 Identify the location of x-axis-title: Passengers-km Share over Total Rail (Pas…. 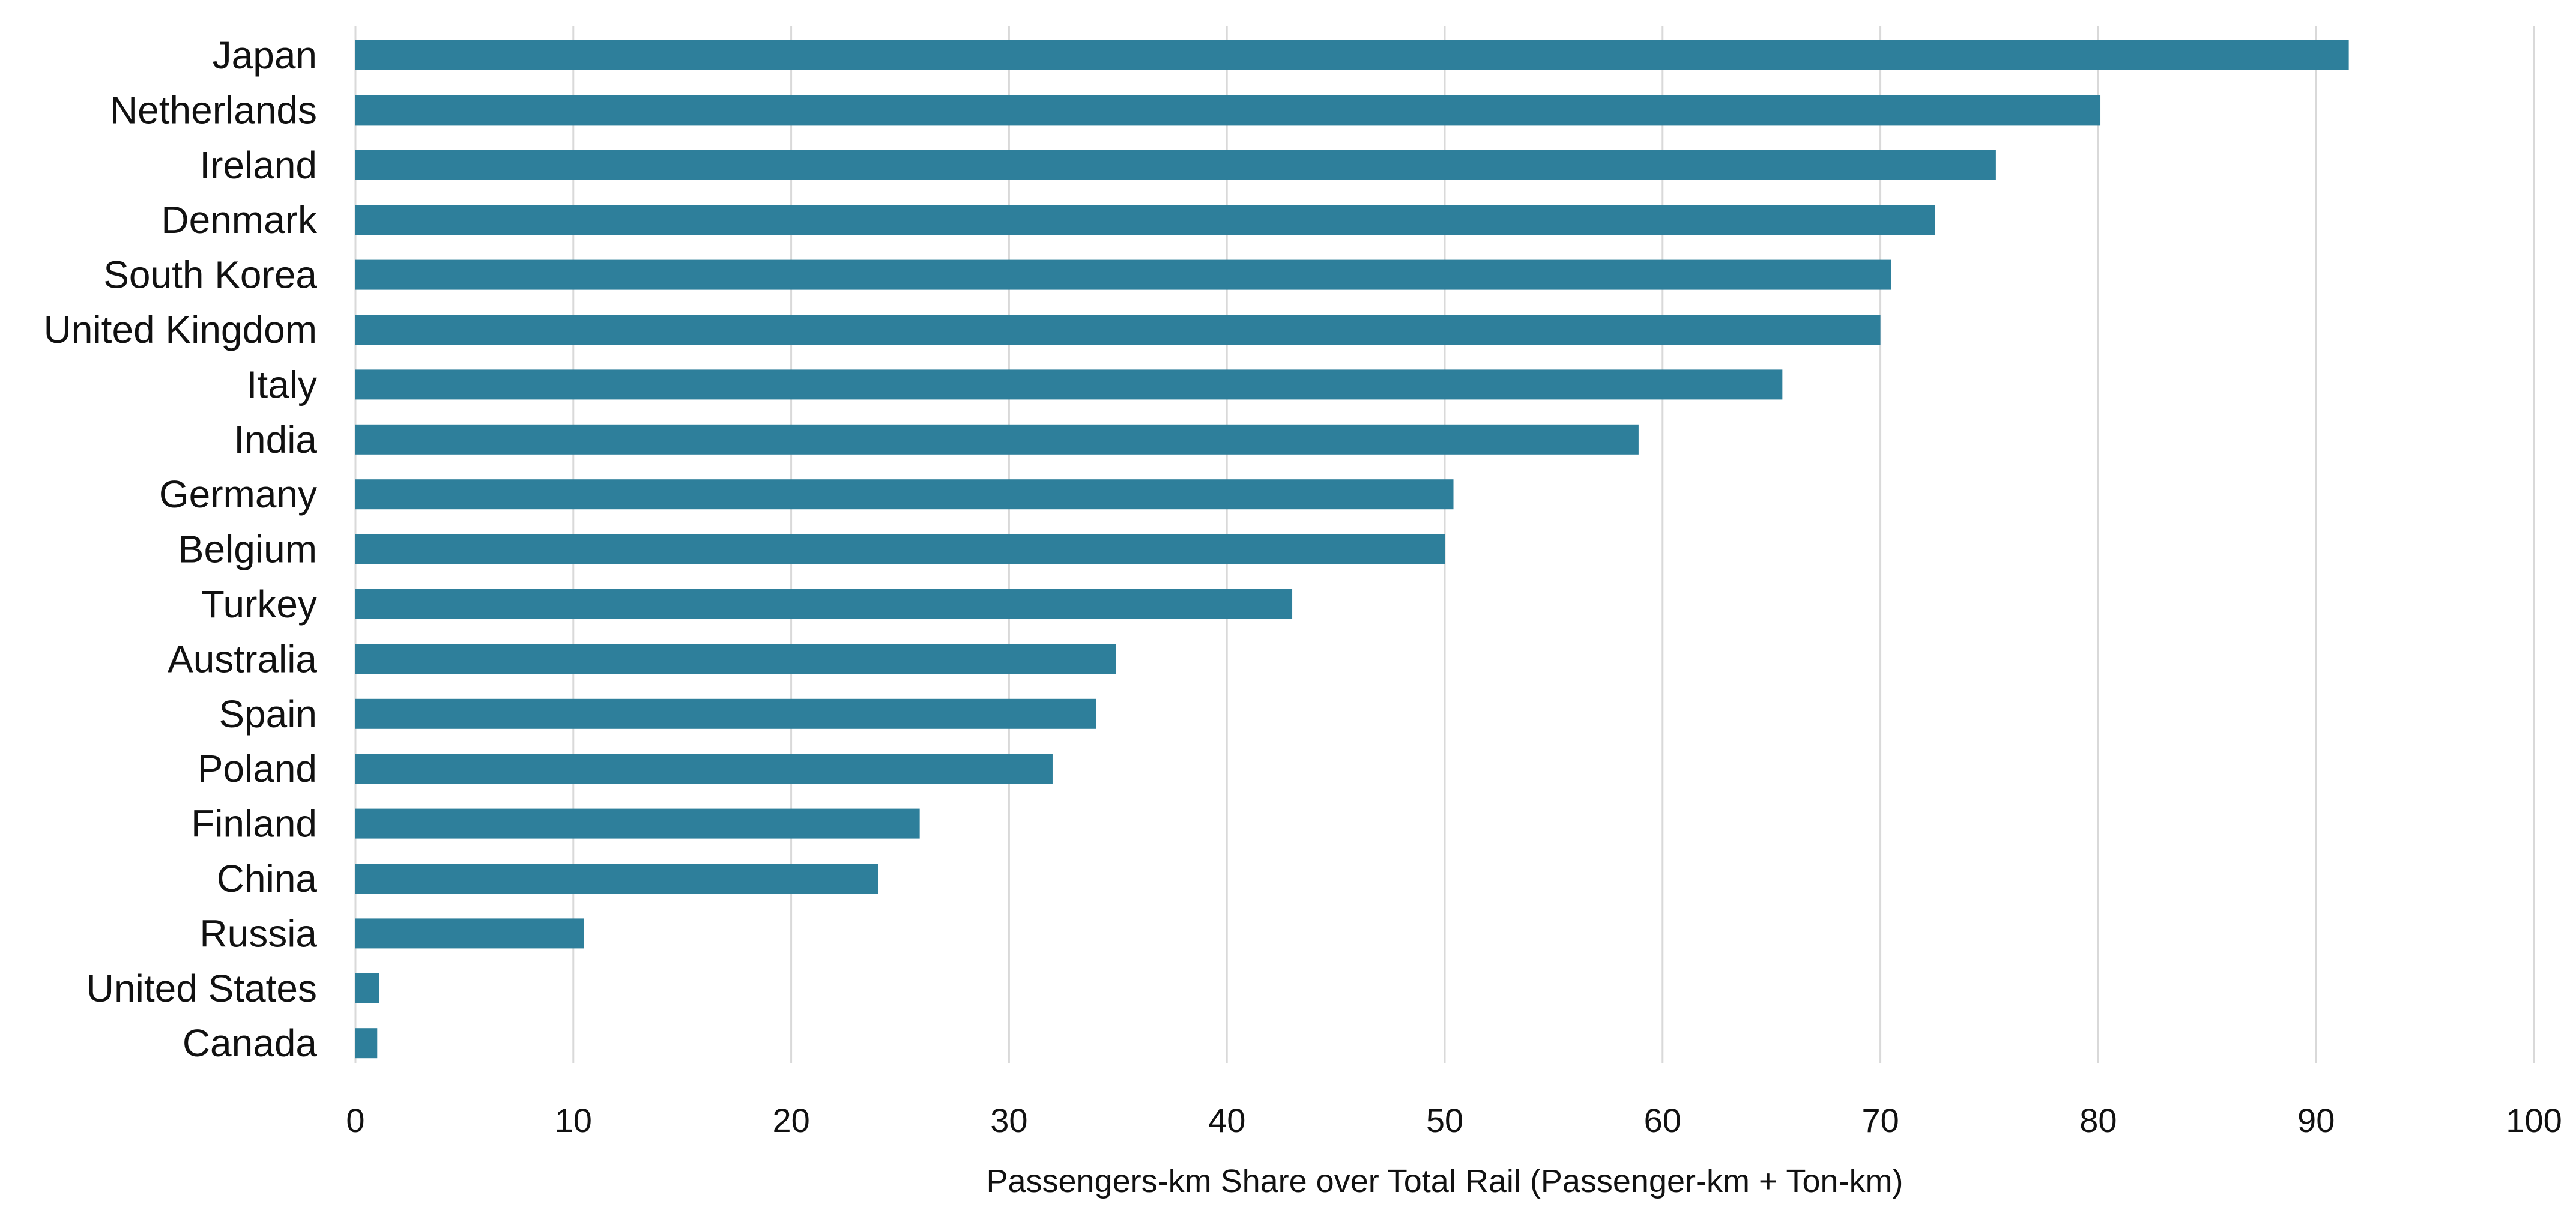
(1445, 1181).